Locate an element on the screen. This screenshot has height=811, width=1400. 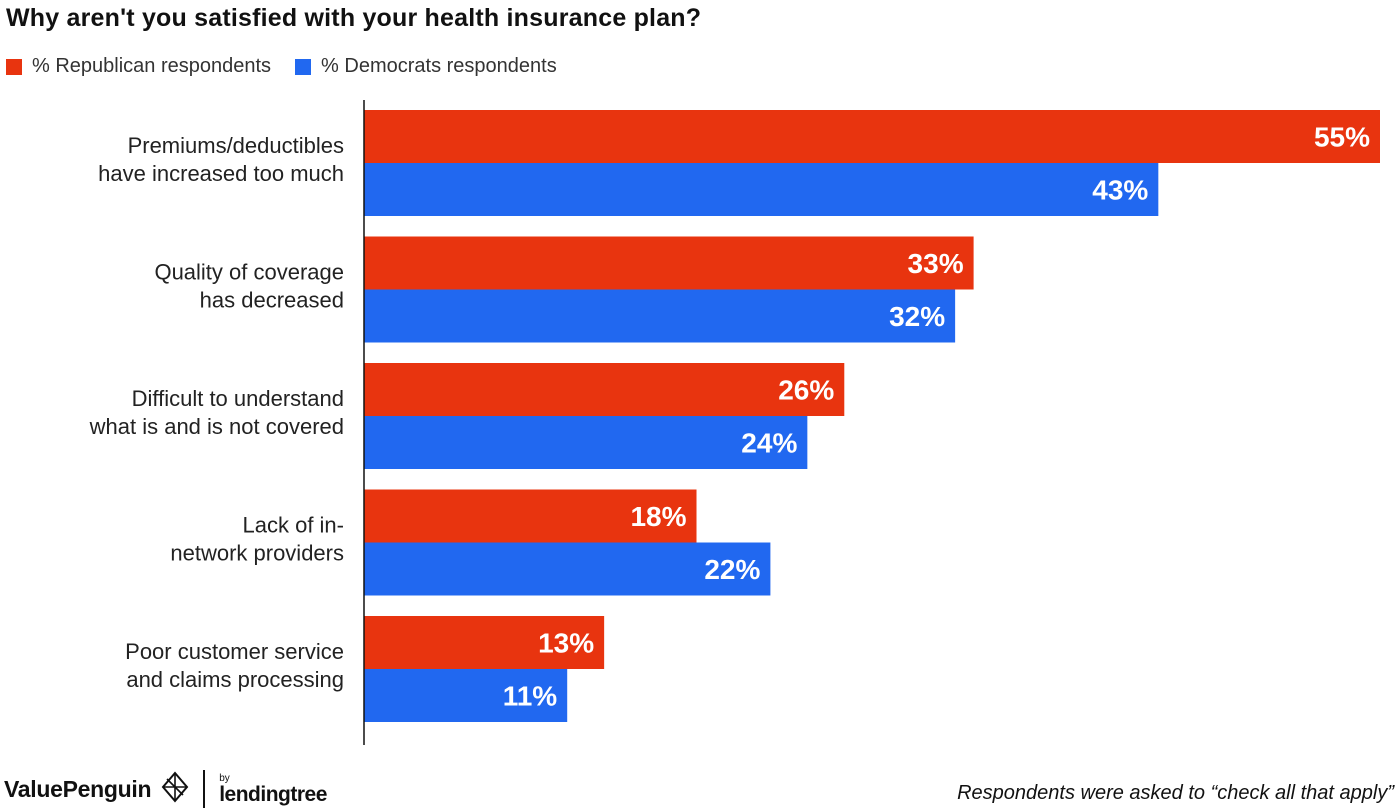
legend-item-democrat: % Democrats respondents is located at coordinates (426, 66).